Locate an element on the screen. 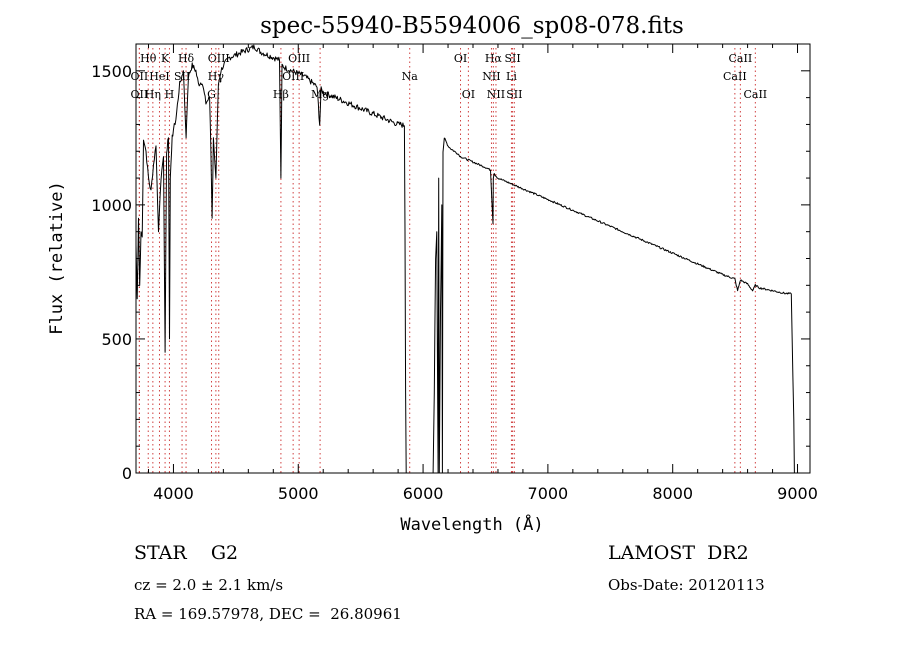  obs-date-label: Obs-Date: 20120113 is located at coordinates (686, 585).